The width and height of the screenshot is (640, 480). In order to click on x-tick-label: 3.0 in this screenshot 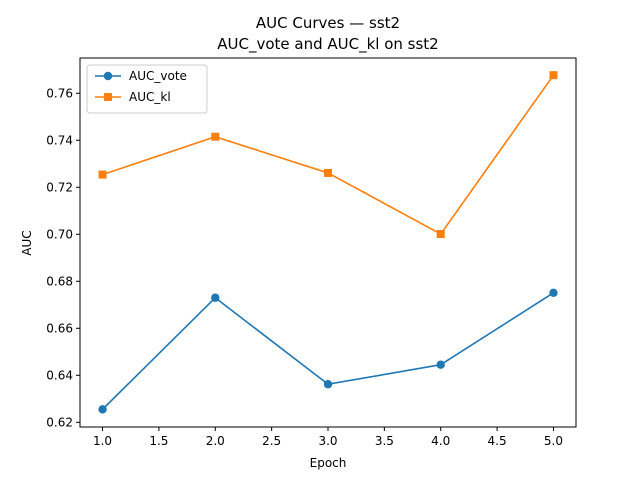, I will do `click(327, 441)`.